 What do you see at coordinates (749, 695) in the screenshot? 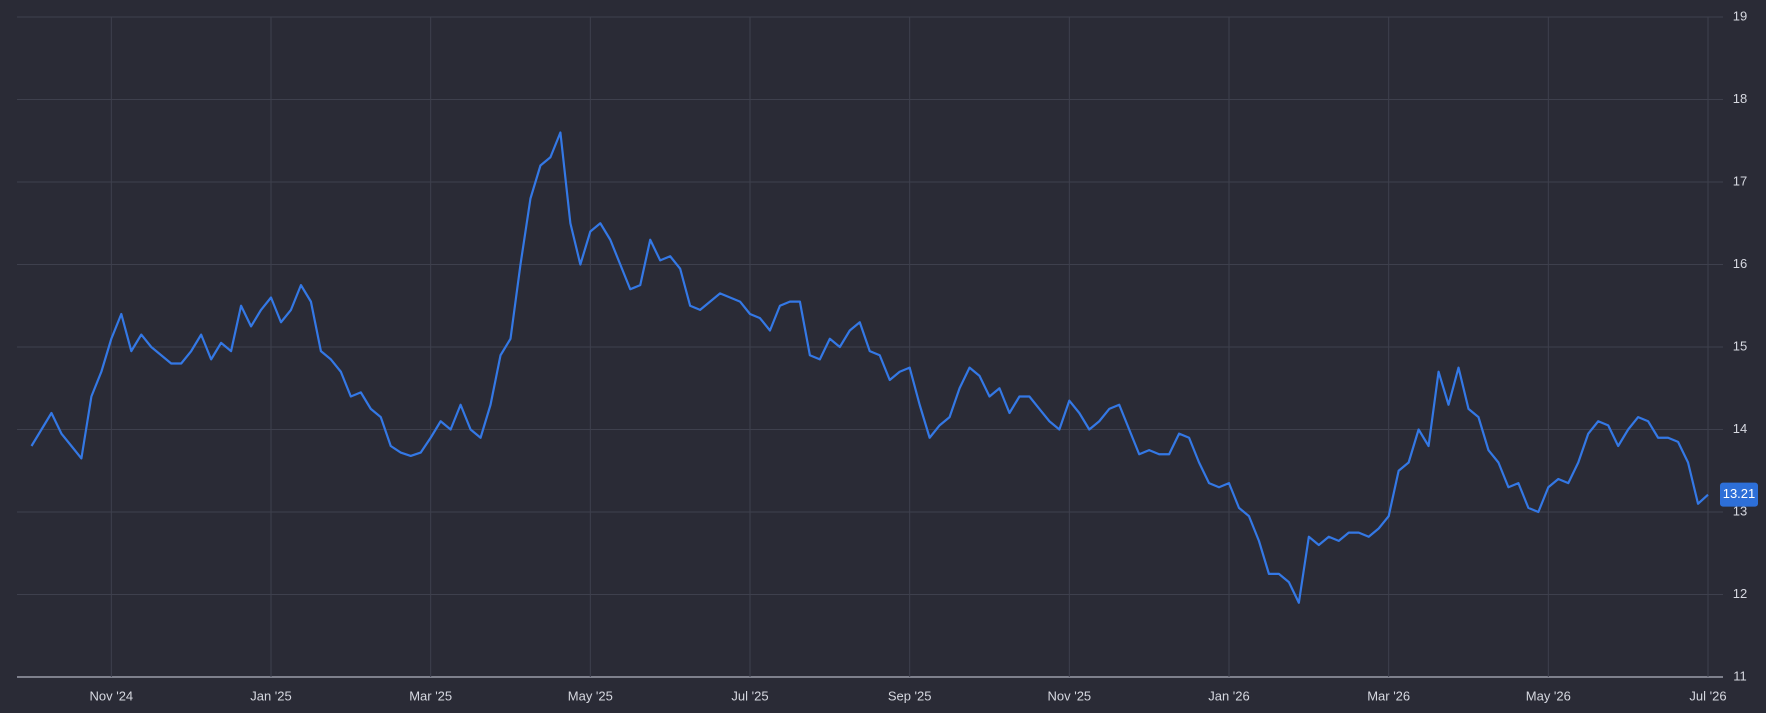
I see `x-tick-label: Jul '25` at bounding box center [749, 695].